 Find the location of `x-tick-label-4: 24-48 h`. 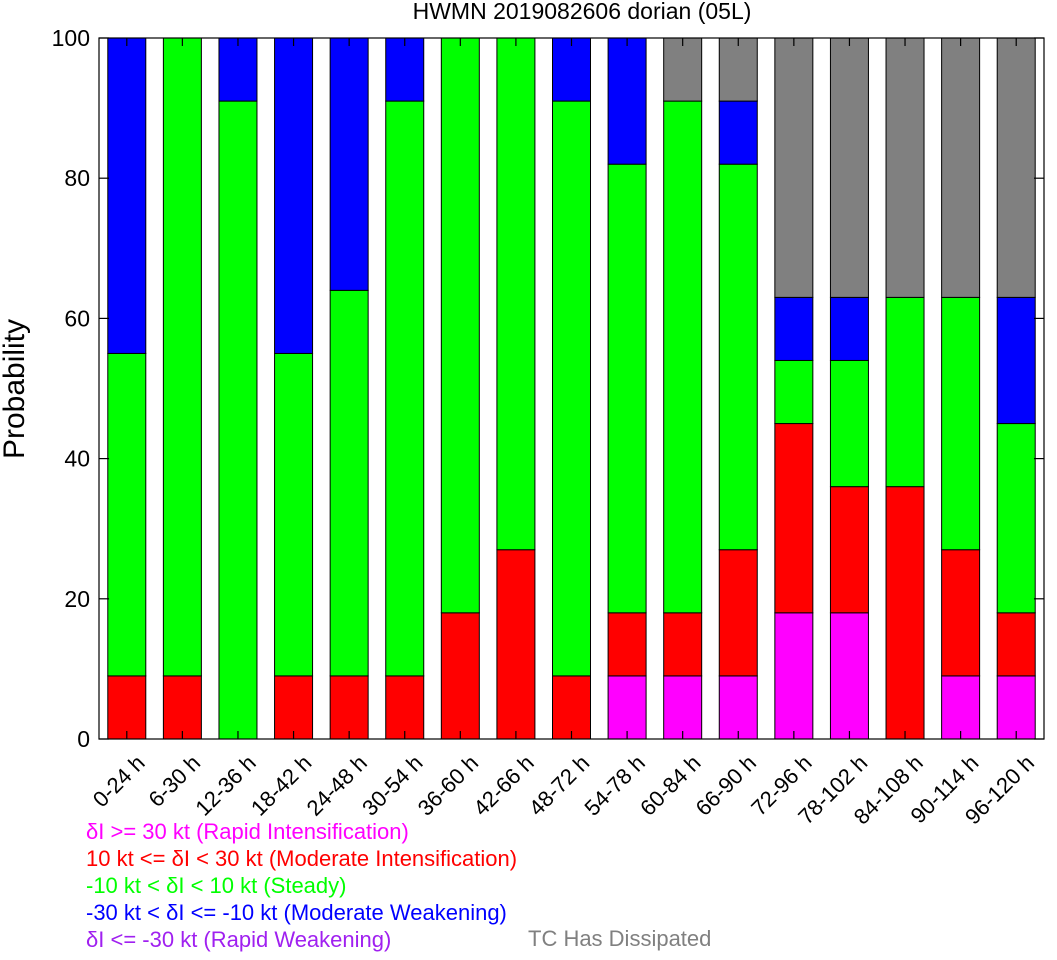

x-tick-label-4: 24-48 h is located at coordinates (337, 785).